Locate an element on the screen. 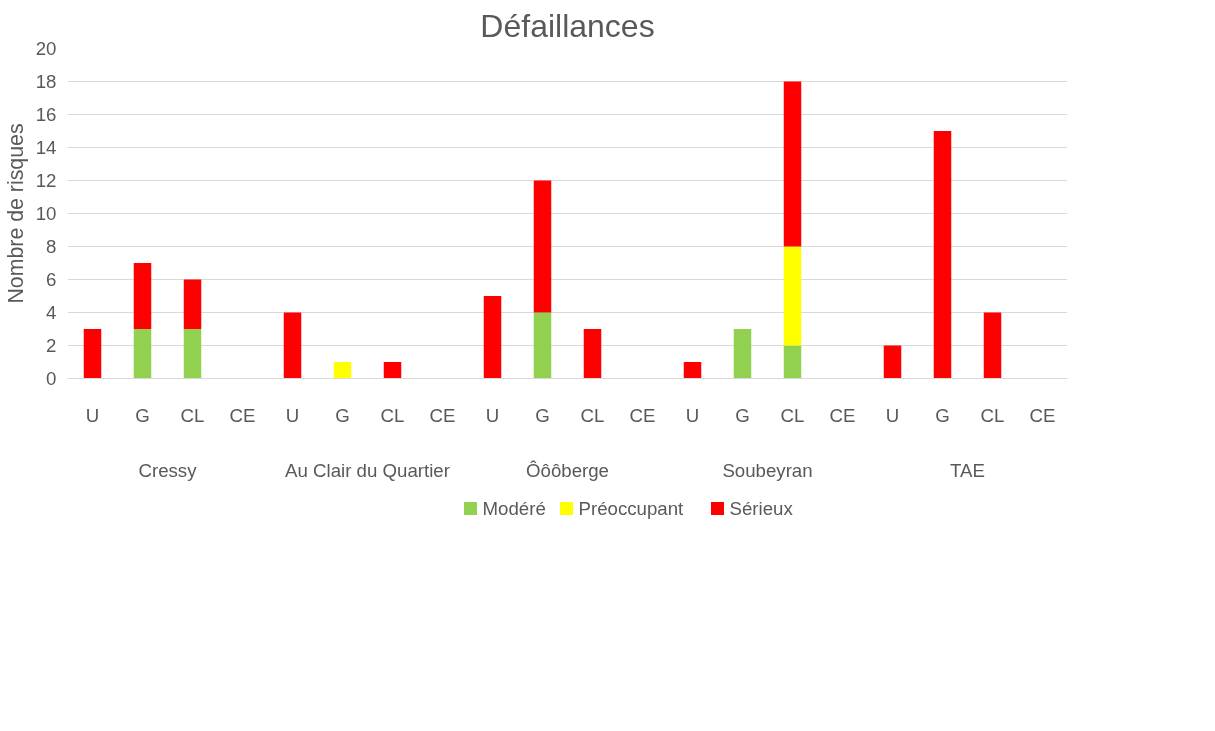  y-axis-title: Nombre de risques is located at coordinates (15, 213).